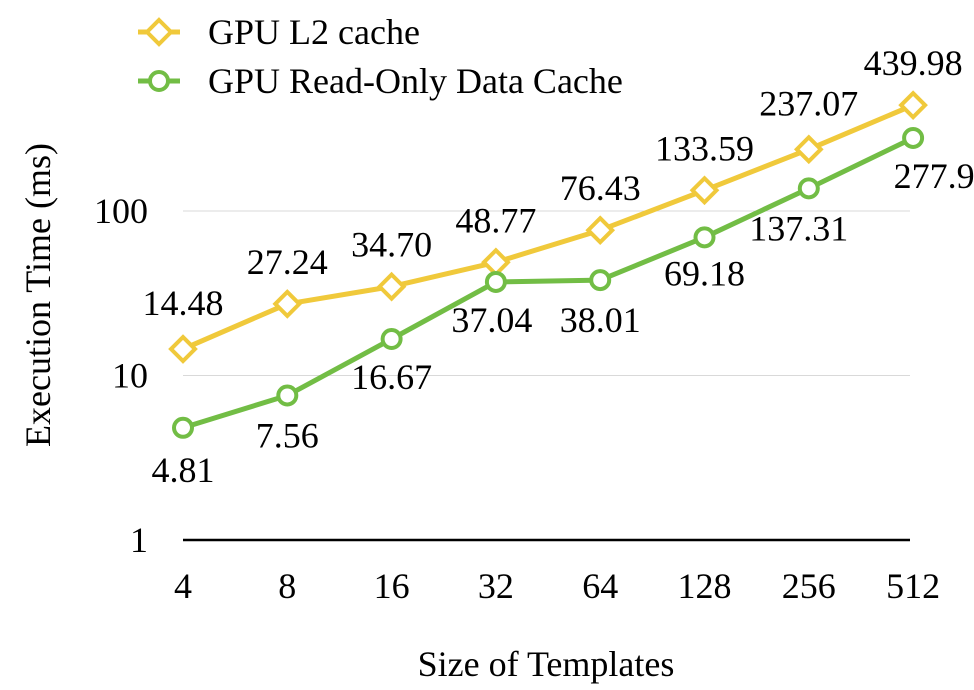 The image size is (974, 690). Describe the element at coordinates (913, 586) in the screenshot. I see `x-tick-label: 512` at that location.